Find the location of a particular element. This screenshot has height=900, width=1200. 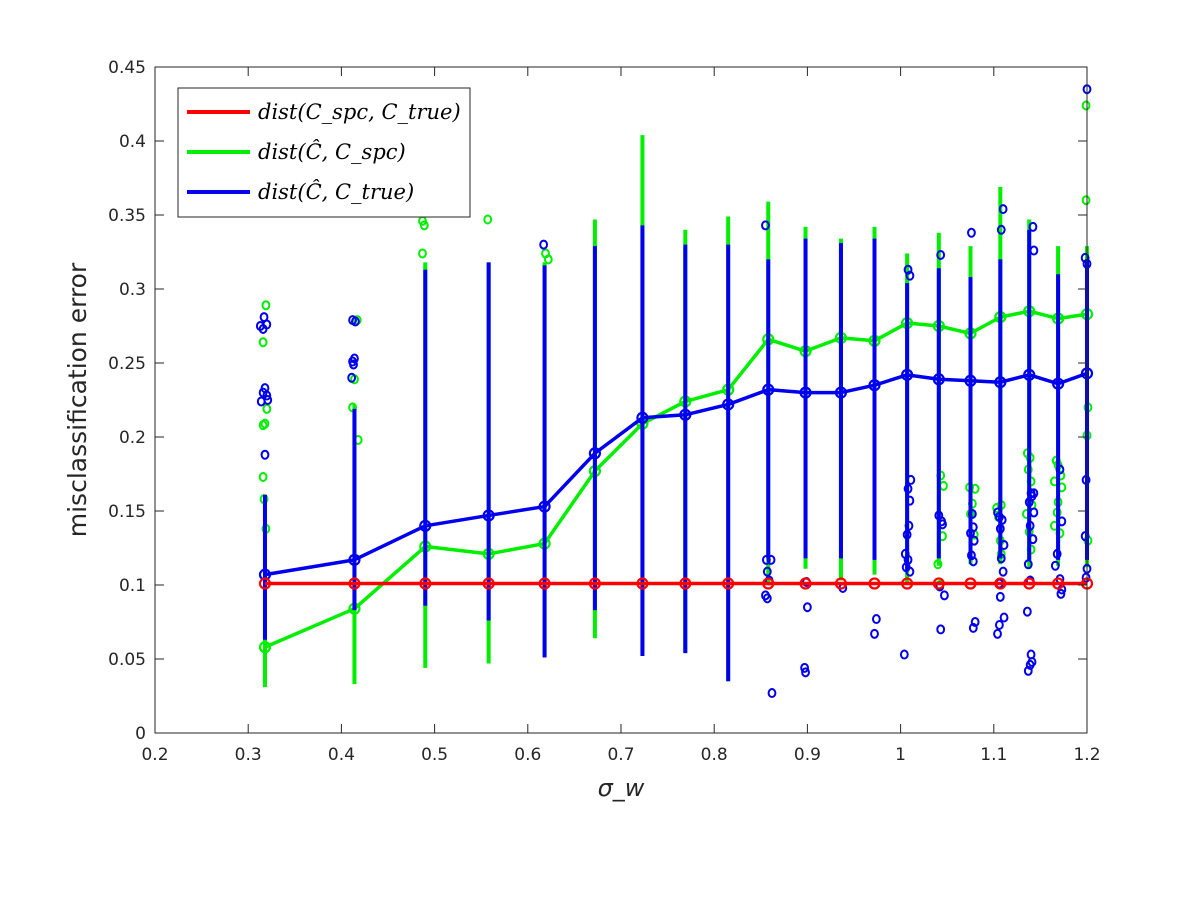

y-axis-title: misclassification error is located at coordinates (77, 399).